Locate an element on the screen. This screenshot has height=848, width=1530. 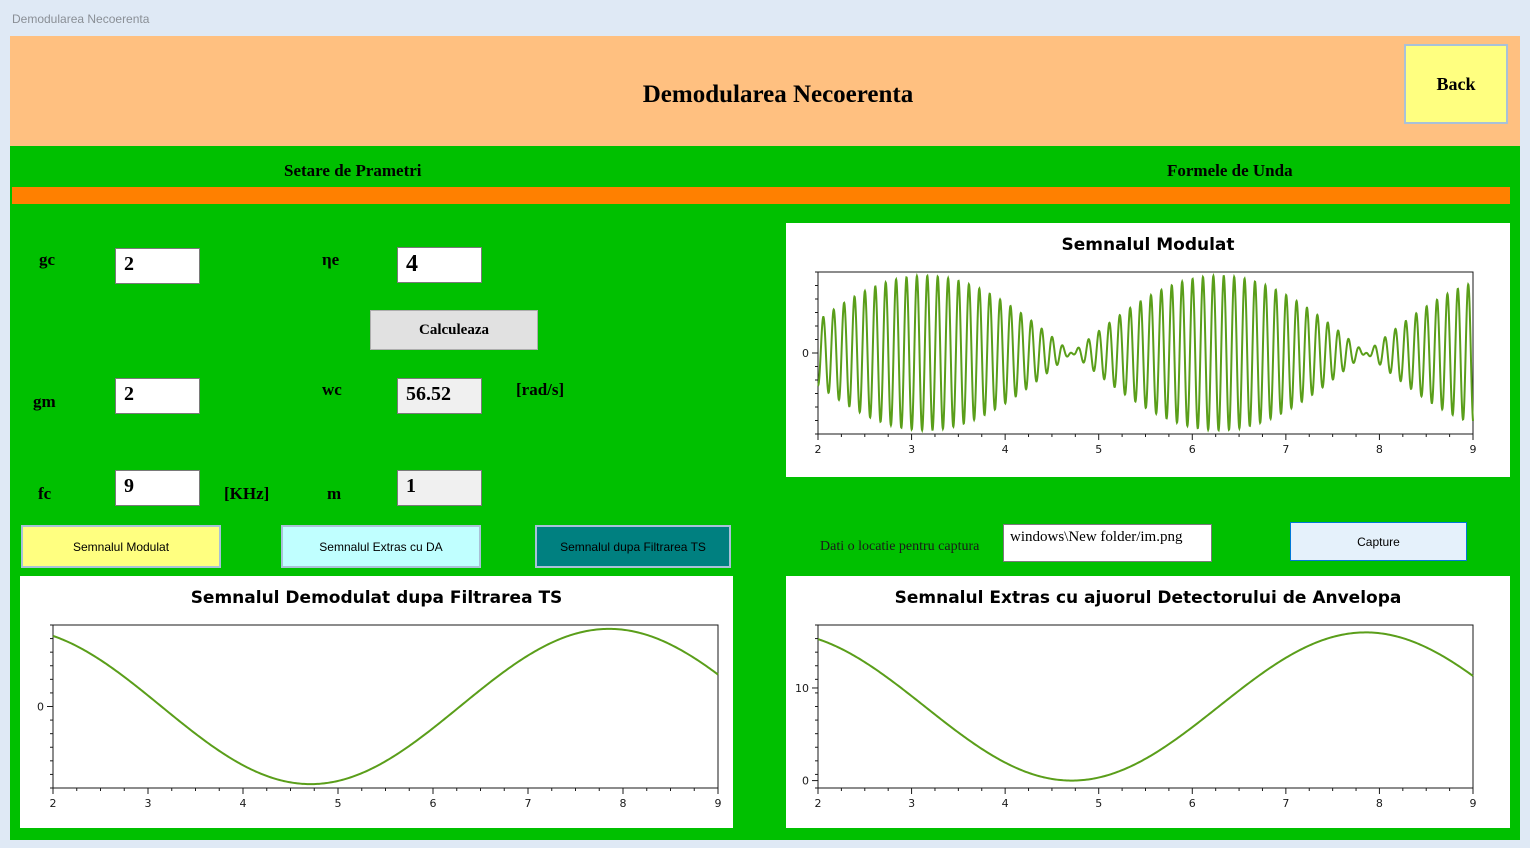
m-output: 1 is located at coordinates (439, 488).